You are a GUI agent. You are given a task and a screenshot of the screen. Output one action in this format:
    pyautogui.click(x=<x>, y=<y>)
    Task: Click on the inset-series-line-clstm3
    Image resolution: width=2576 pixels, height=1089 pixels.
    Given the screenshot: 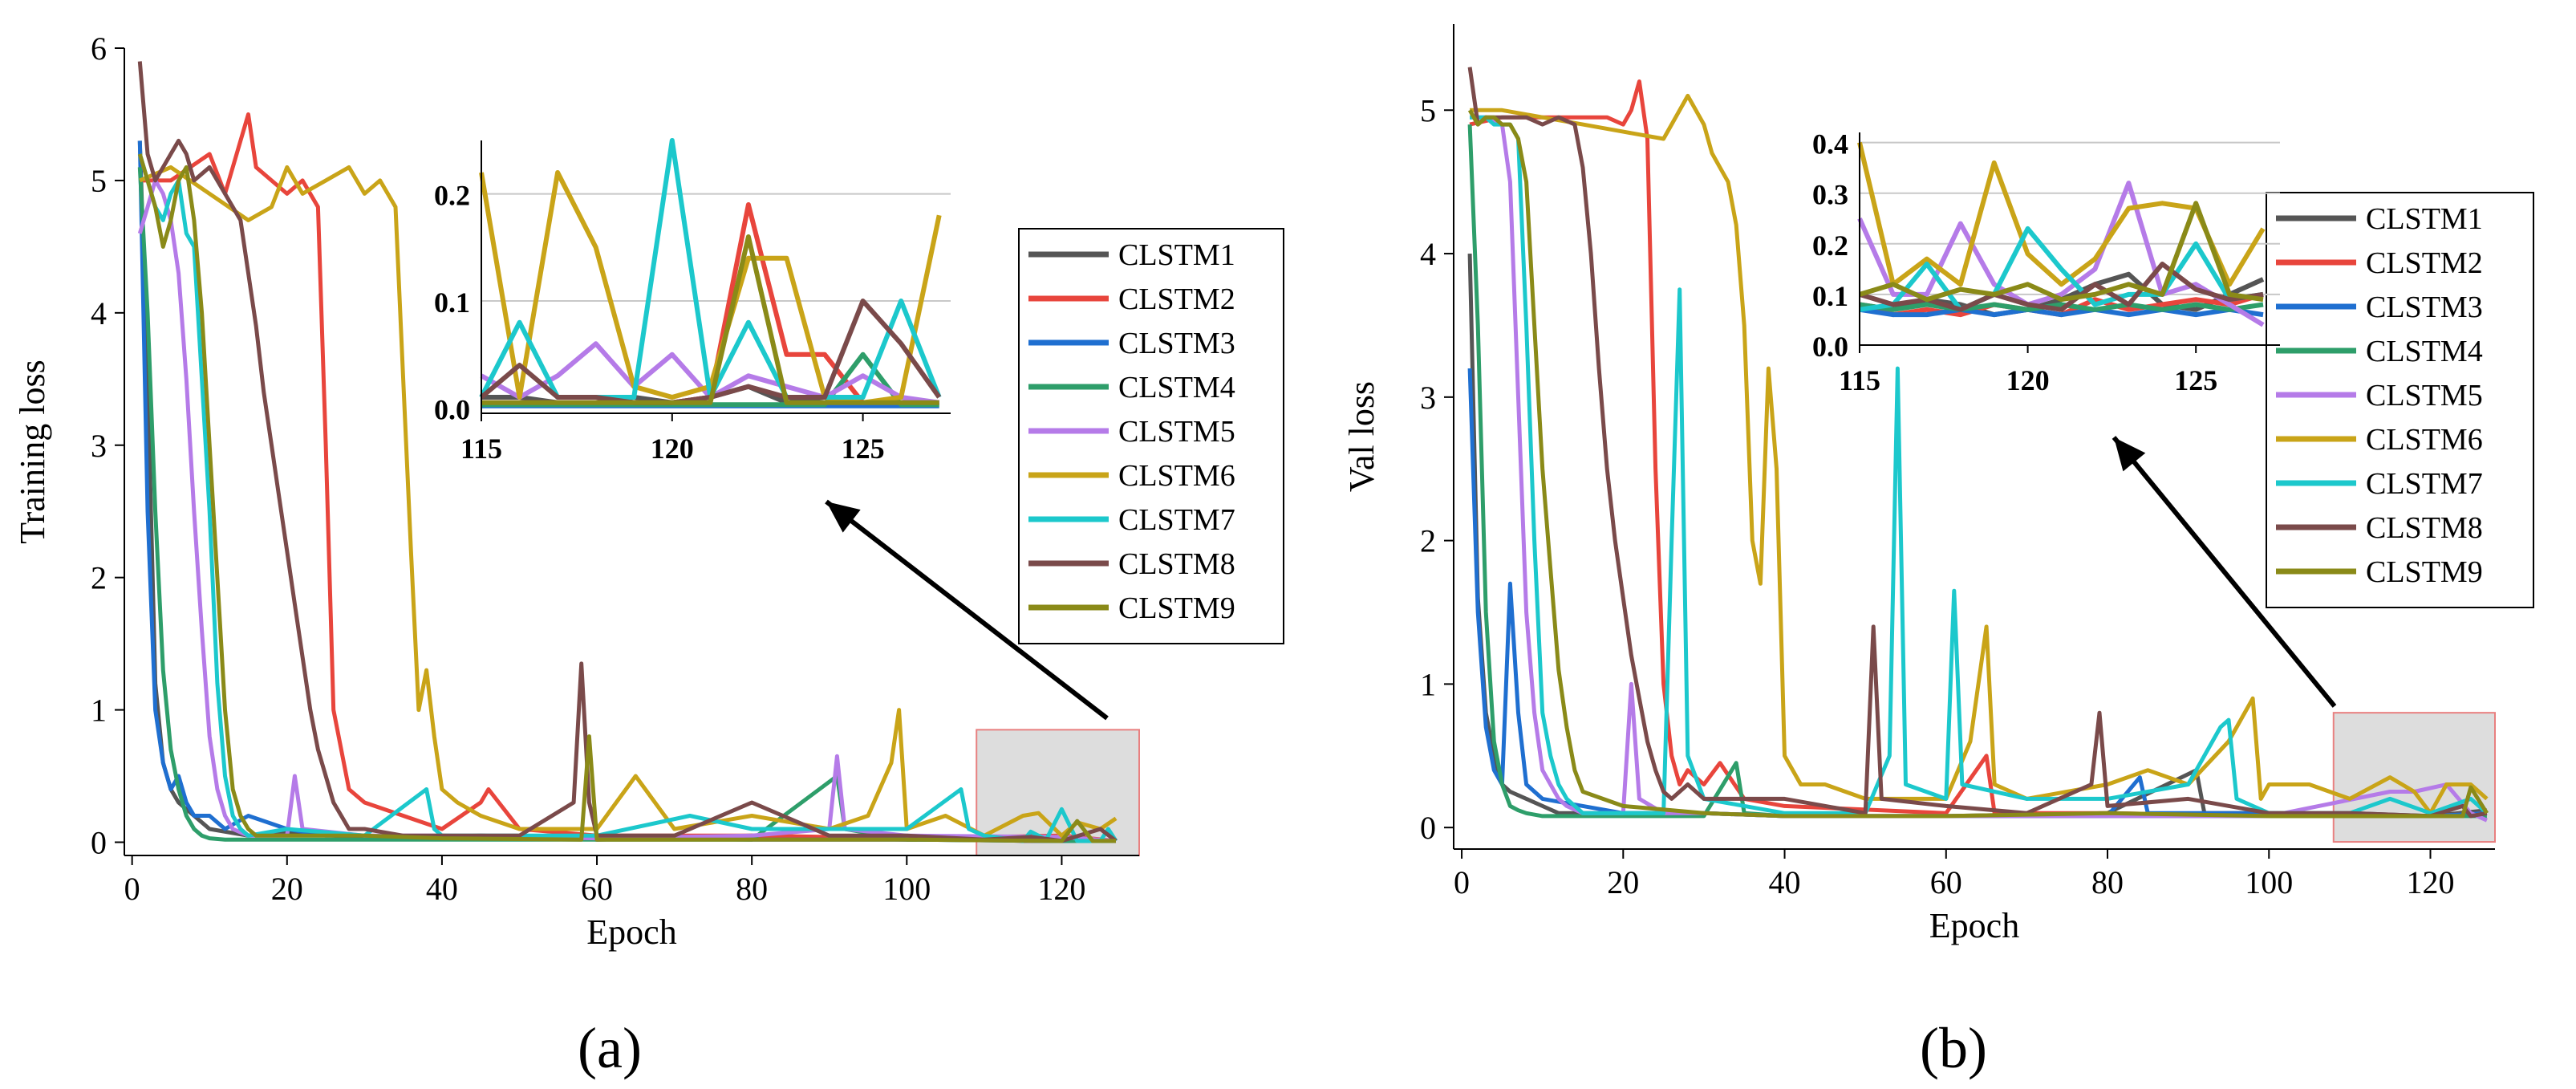 What is the action you would take?
    pyautogui.click(x=2061, y=312)
    